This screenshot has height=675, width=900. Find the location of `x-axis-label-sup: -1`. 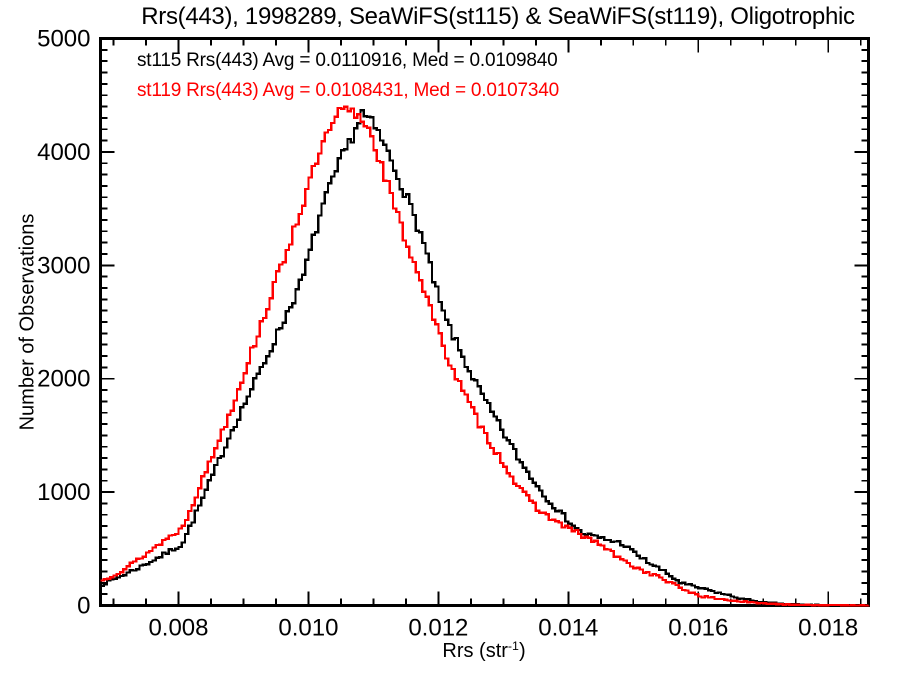

x-axis-label-sup: -1 is located at coordinates (513, 646).